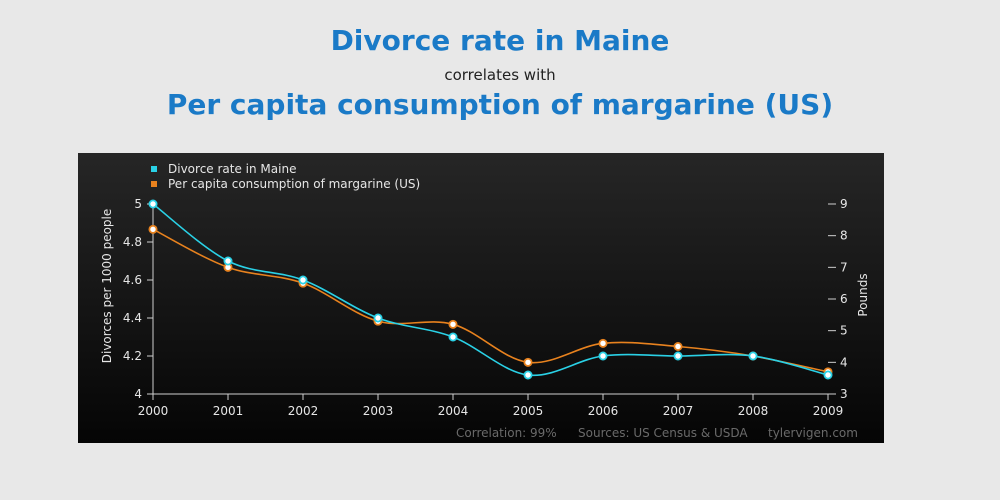  Describe the element at coordinates (138, 204) in the screenshot. I see `y-left-tick-label: 5` at that location.